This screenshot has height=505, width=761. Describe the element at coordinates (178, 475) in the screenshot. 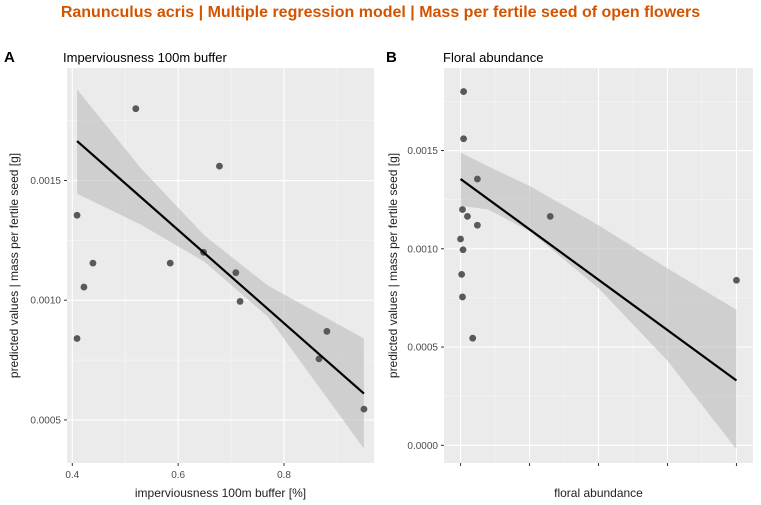

I see `x-tick-label: 0.6` at that location.